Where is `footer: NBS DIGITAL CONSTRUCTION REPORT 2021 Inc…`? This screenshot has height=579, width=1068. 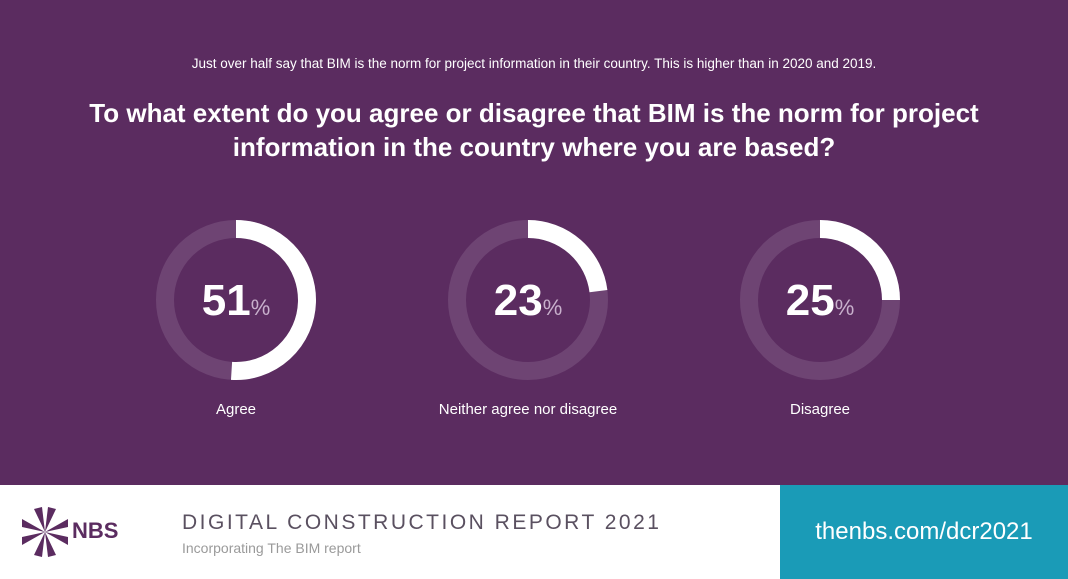
footer: NBS DIGITAL CONSTRUCTION REPORT 2021 Inc… is located at coordinates (390, 532).